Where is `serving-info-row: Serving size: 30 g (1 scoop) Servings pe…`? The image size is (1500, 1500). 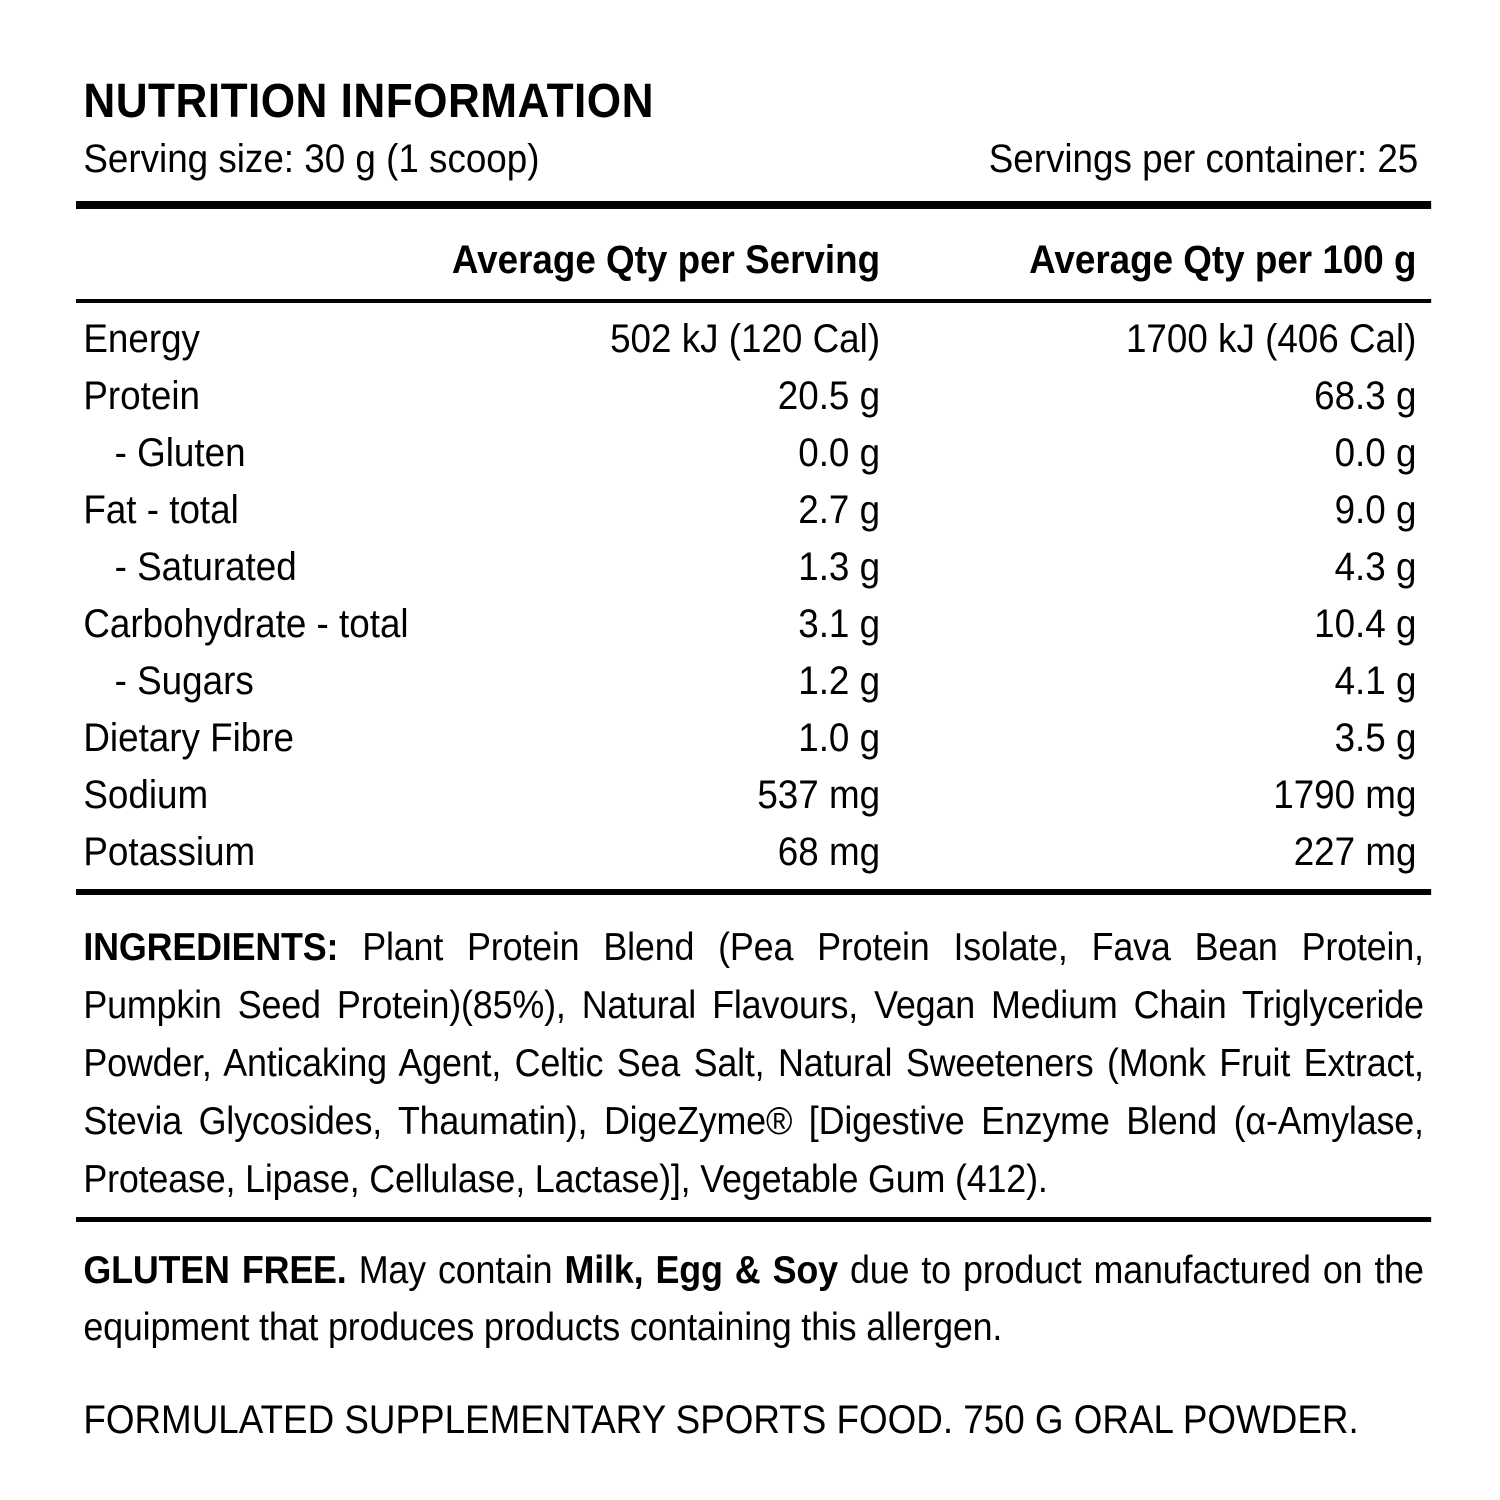 serving-info-row: Serving size: 30 g (1 scoop) Servings pe… is located at coordinates (753, 159).